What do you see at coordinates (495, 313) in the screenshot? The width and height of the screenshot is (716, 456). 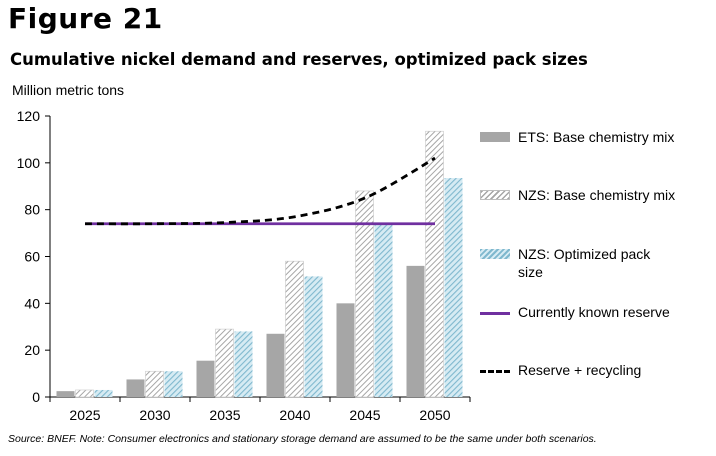 I see `legend-swatch-reserve` at bounding box center [495, 313].